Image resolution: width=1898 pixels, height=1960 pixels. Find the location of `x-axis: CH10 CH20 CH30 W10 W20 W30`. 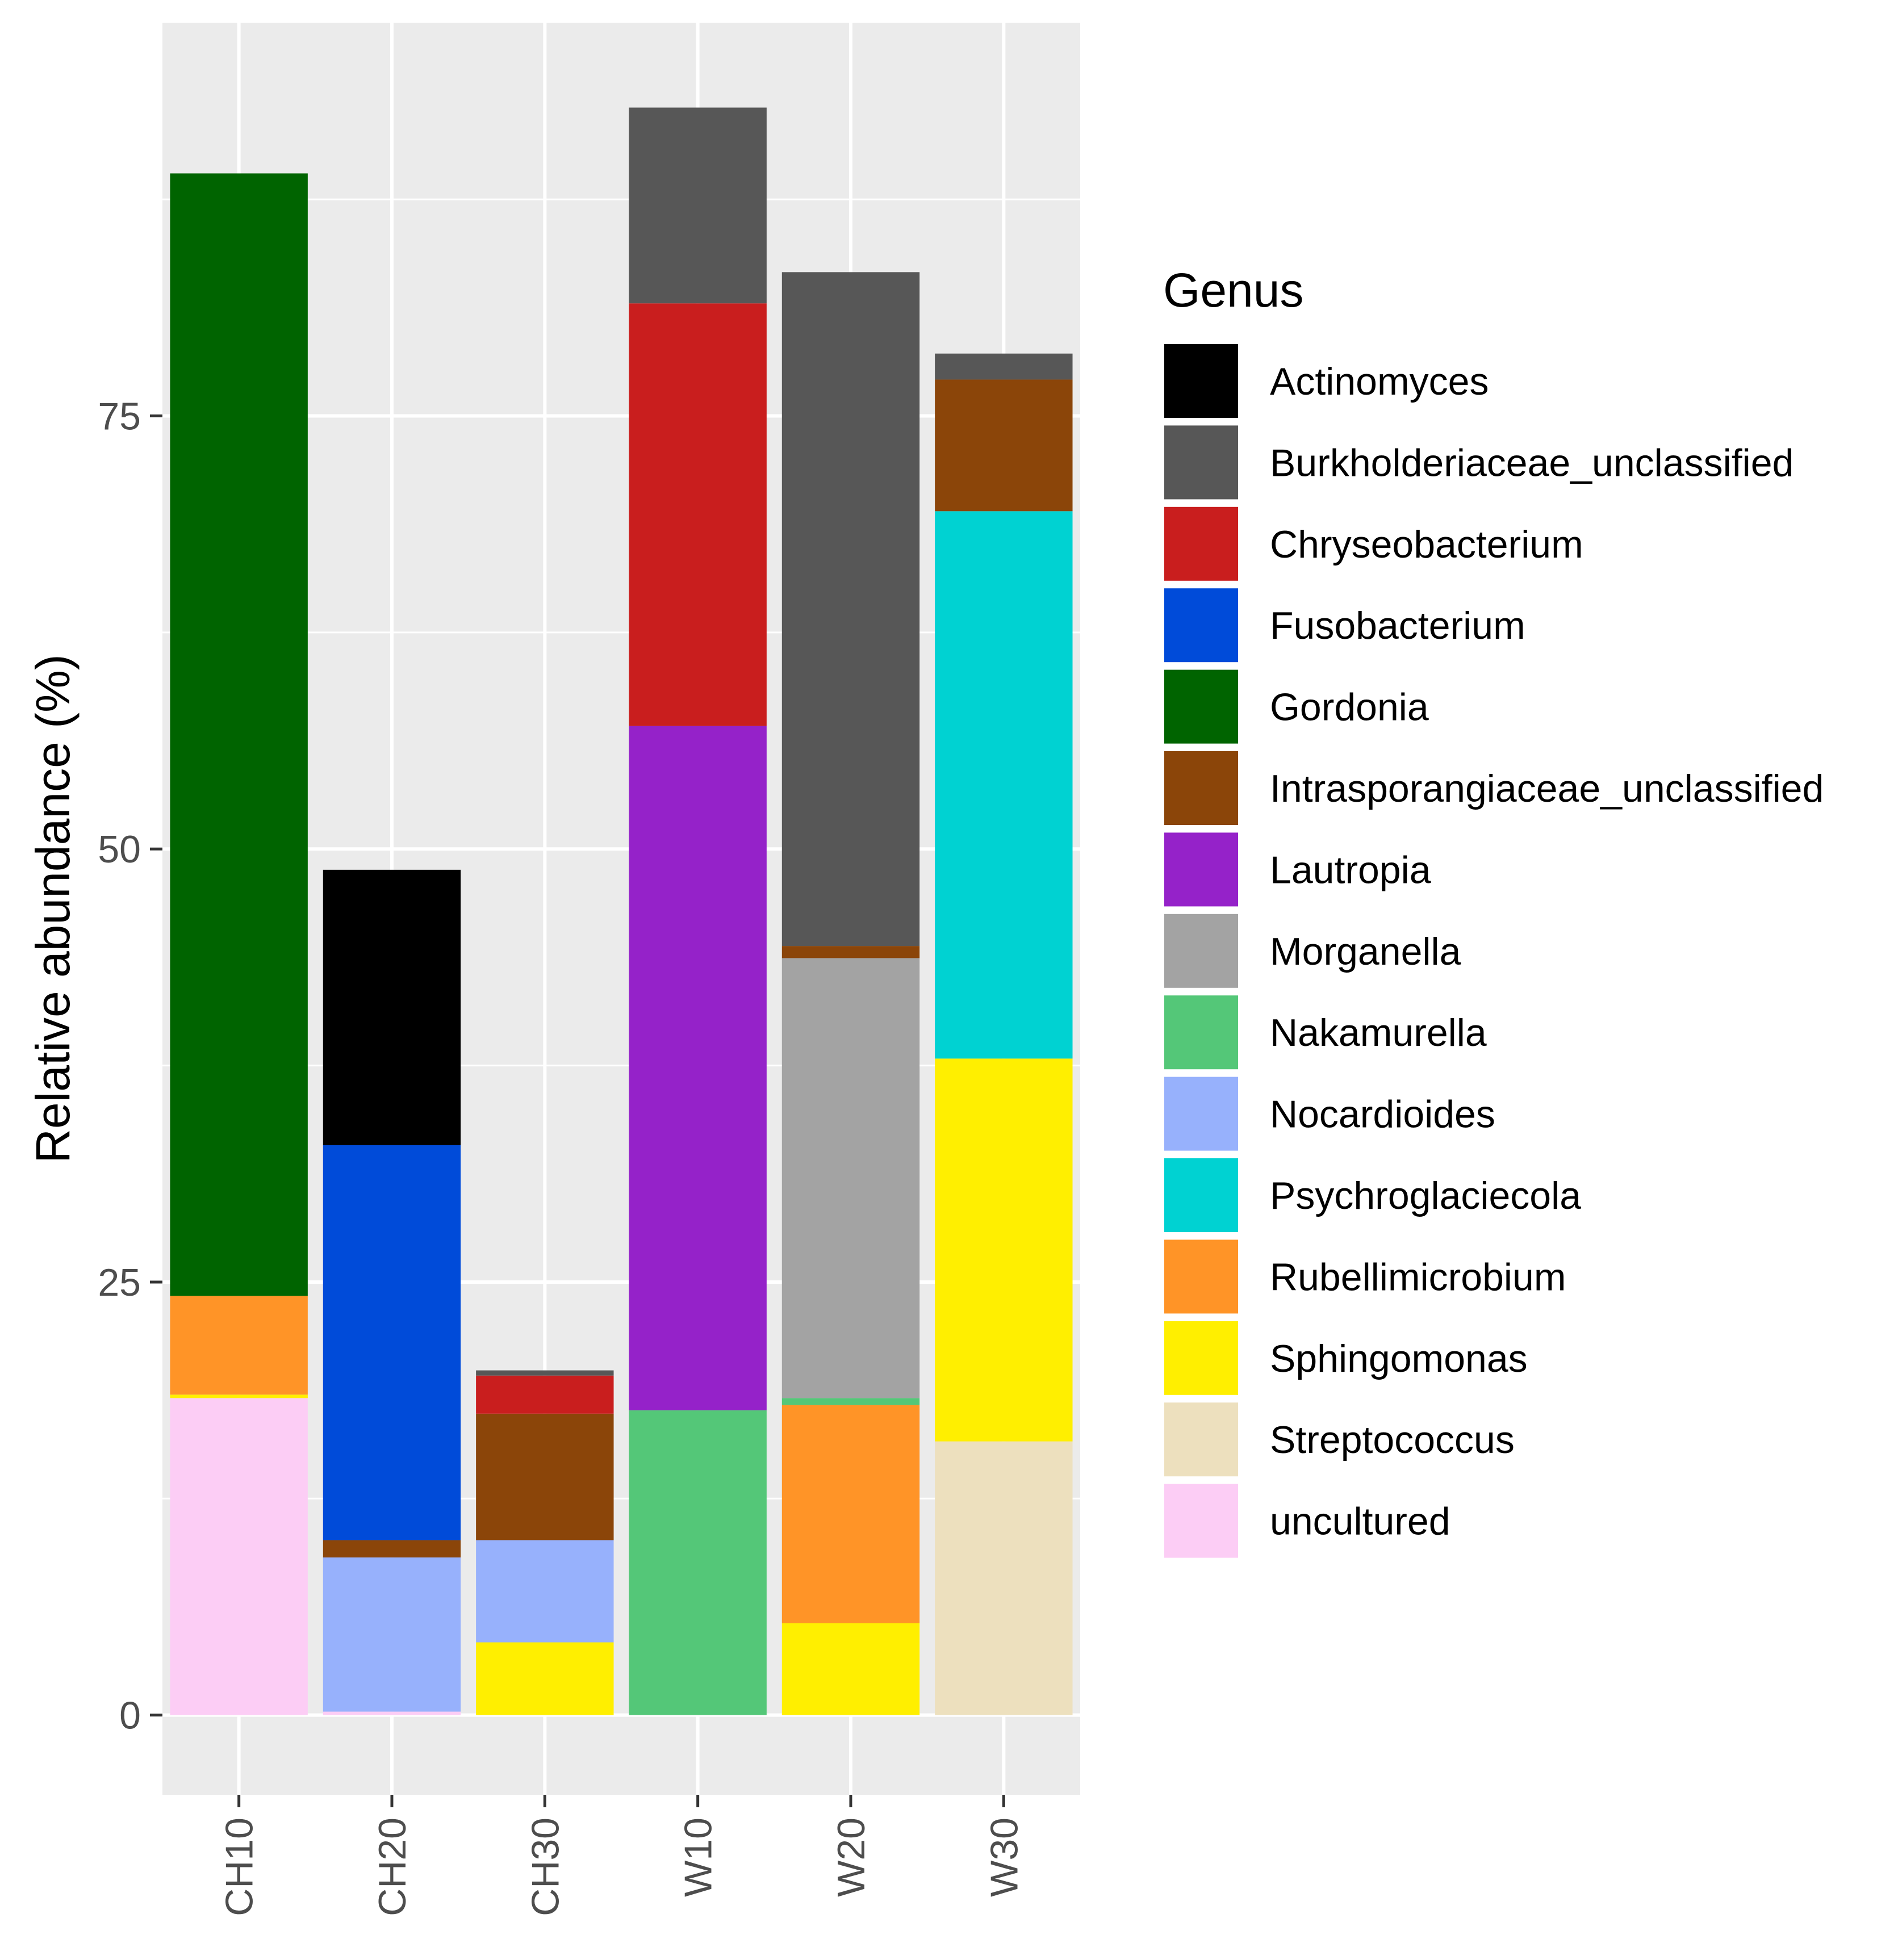

x-axis: CH10 CH20 CH30 W10 W20 W30 is located at coordinates (622, 1855).